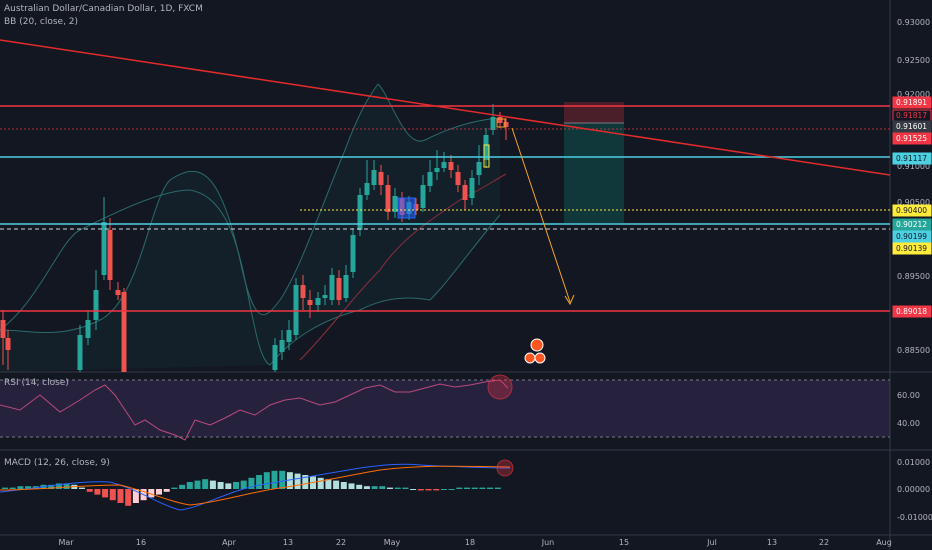 This screenshot has width=932, height=550. I want to click on time-axis-label: 18, so click(470, 542).